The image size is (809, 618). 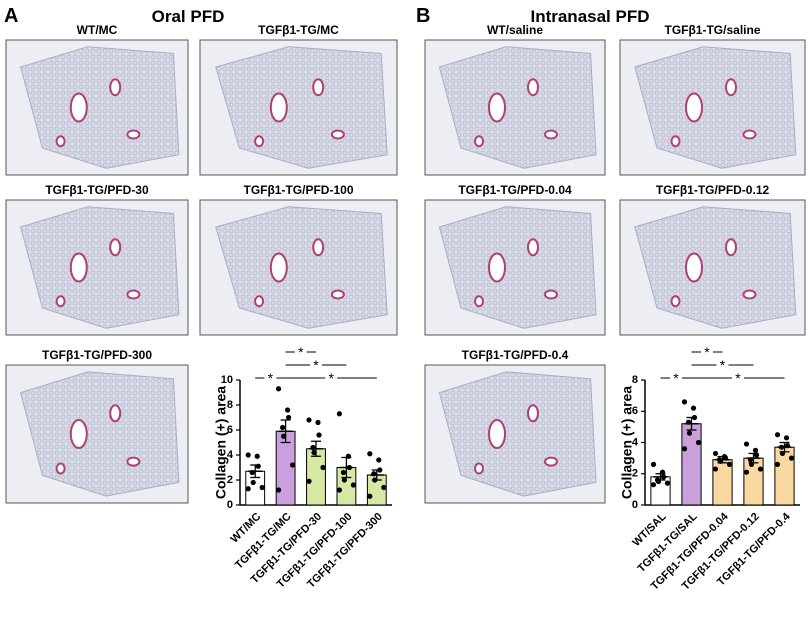 What do you see at coordinates (97, 355) in the screenshot?
I see `image-caption: TGFβ1-TG/PFD-300` at bounding box center [97, 355].